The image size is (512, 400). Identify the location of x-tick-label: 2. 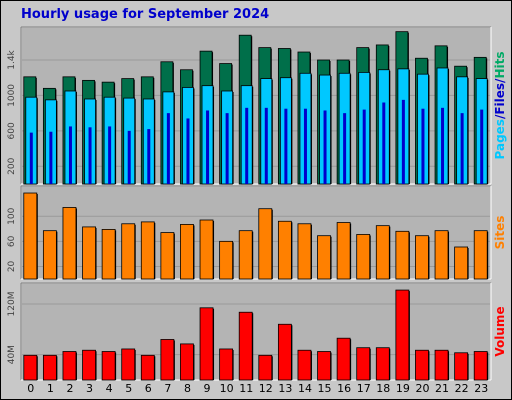
(69, 388).